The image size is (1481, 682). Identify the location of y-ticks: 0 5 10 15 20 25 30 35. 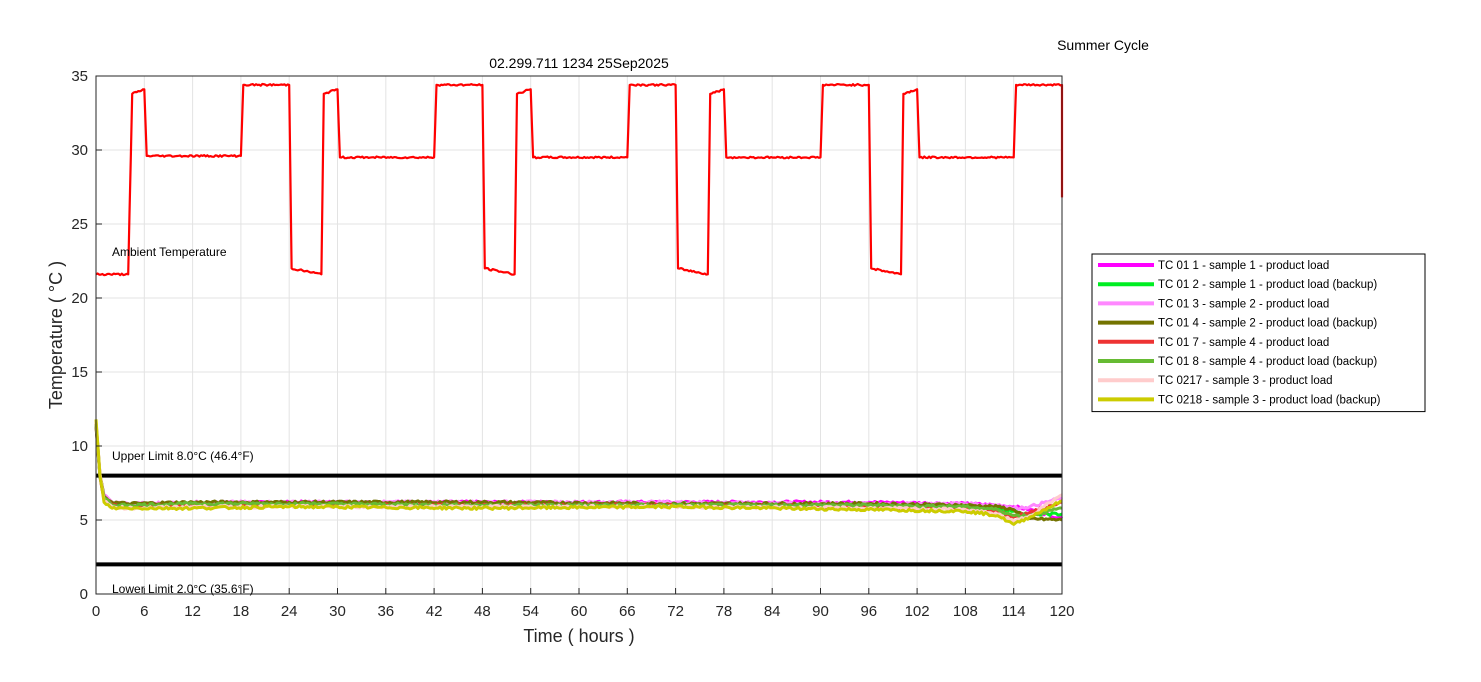
(86, 335).